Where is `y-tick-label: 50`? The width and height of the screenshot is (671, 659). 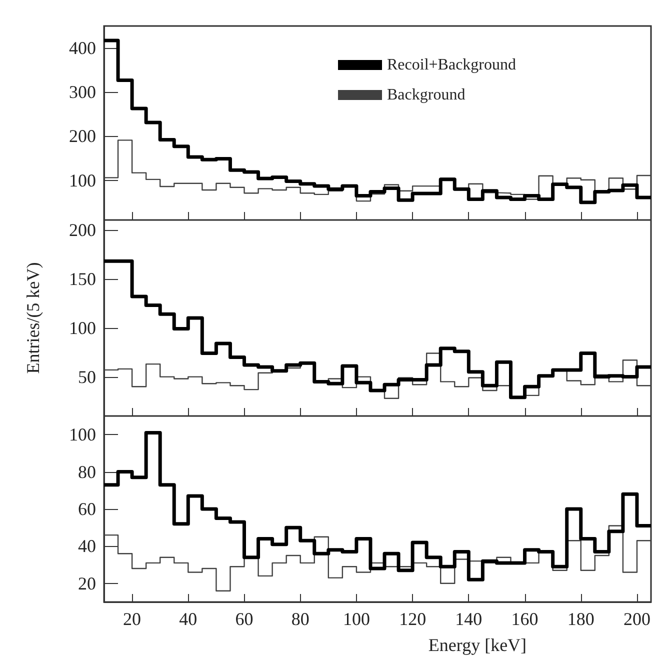
y-tick-label: 50 is located at coordinates (87, 376).